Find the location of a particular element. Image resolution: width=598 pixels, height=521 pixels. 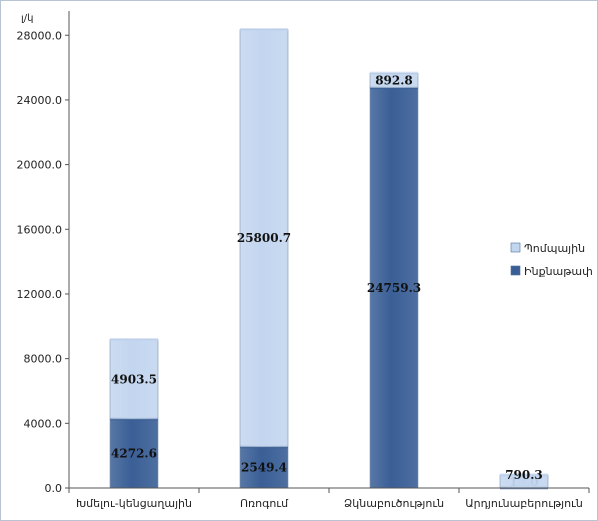

y-tick-label: 8000.0 is located at coordinates (43, 359).